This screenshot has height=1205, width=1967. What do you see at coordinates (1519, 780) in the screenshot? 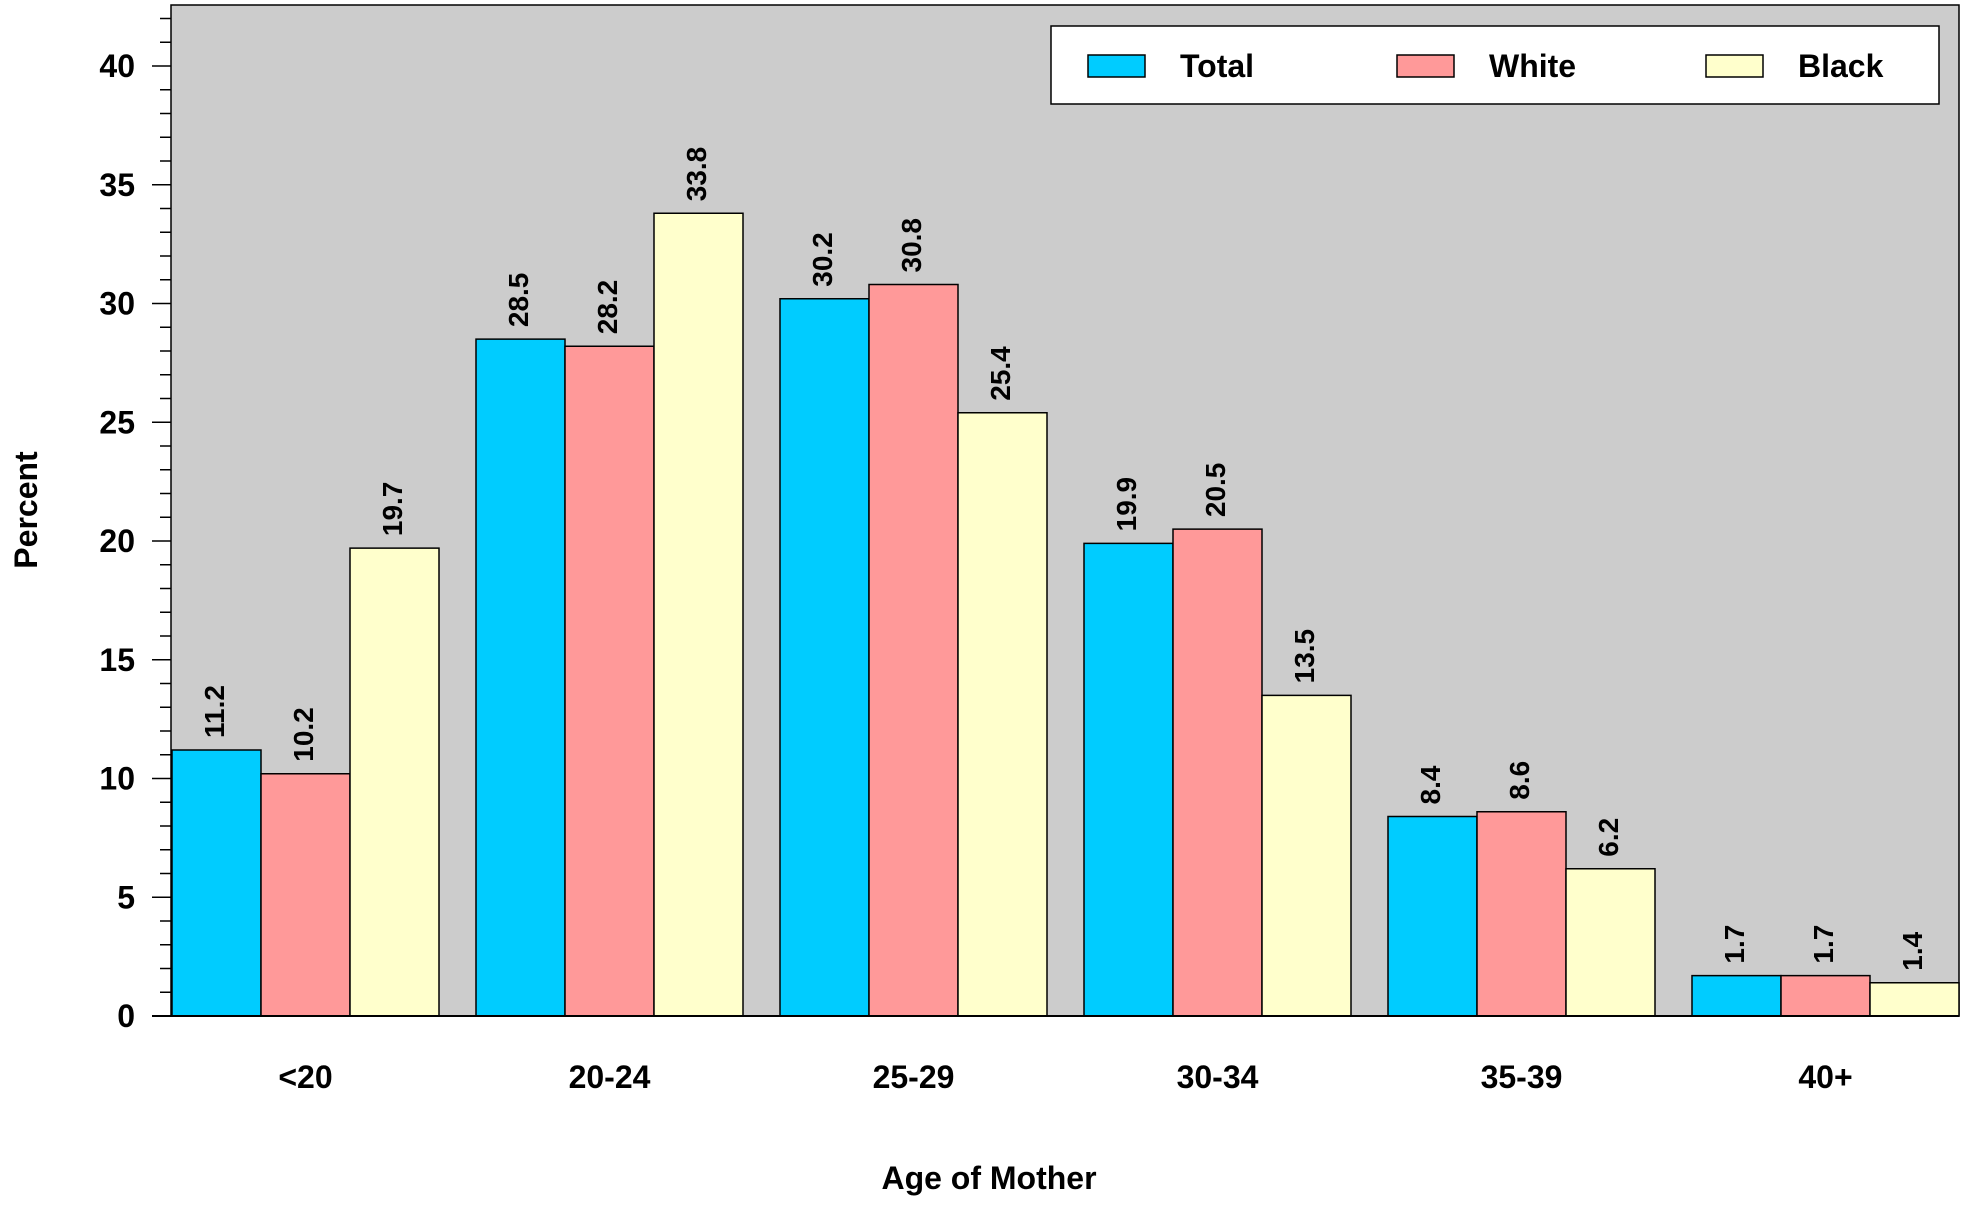
I see `data-label: 8.6` at bounding box center [1519, 780].